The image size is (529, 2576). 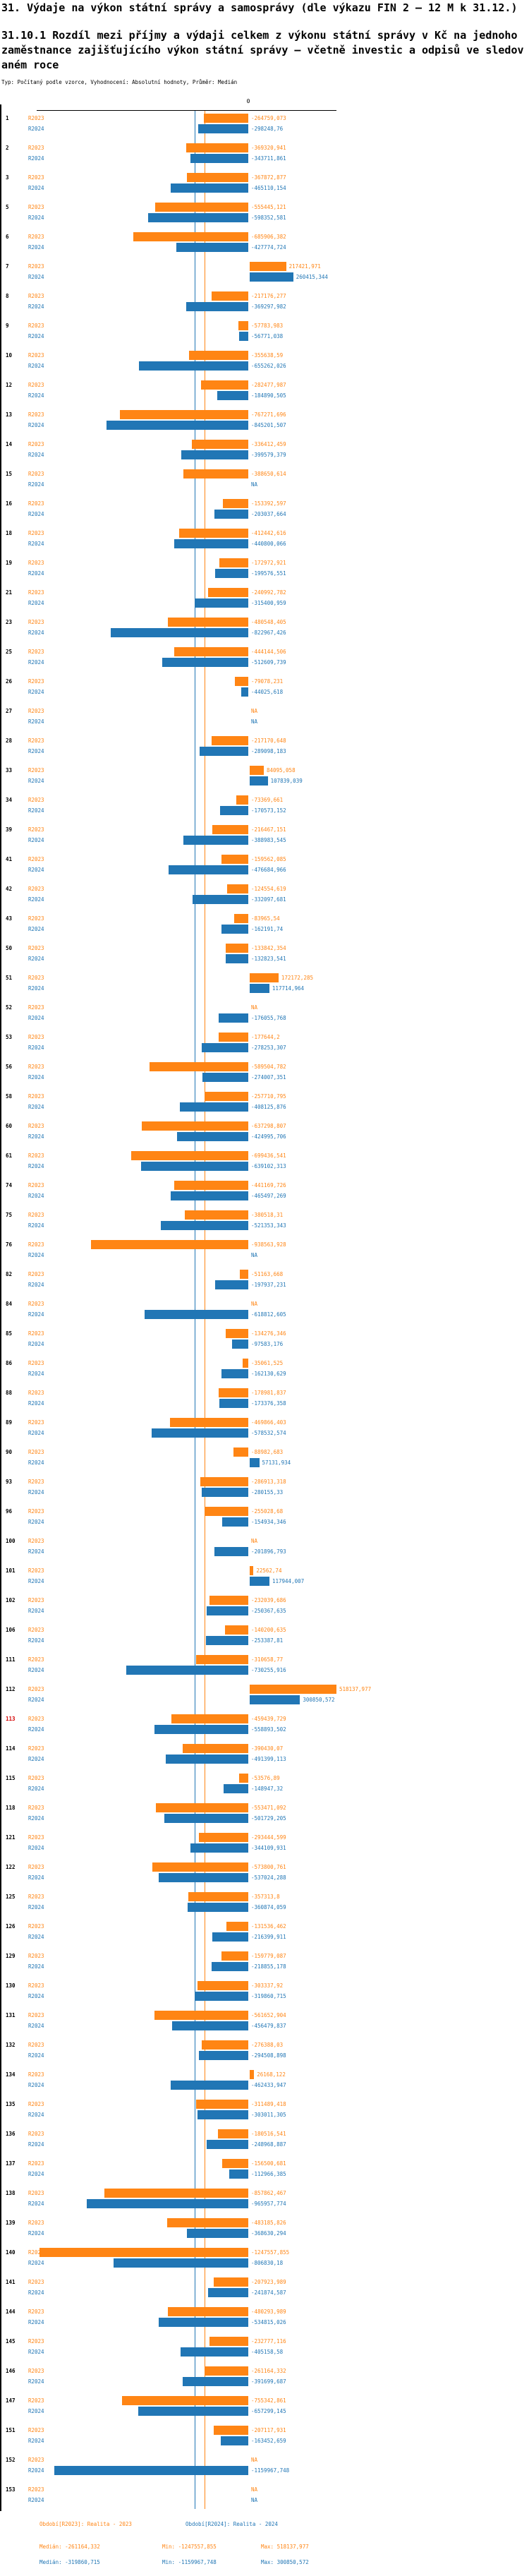 What do you see at coordinates (11, 2371) in the screenshot?
I see `row-number: 146` at bounding box center [11, 2371].